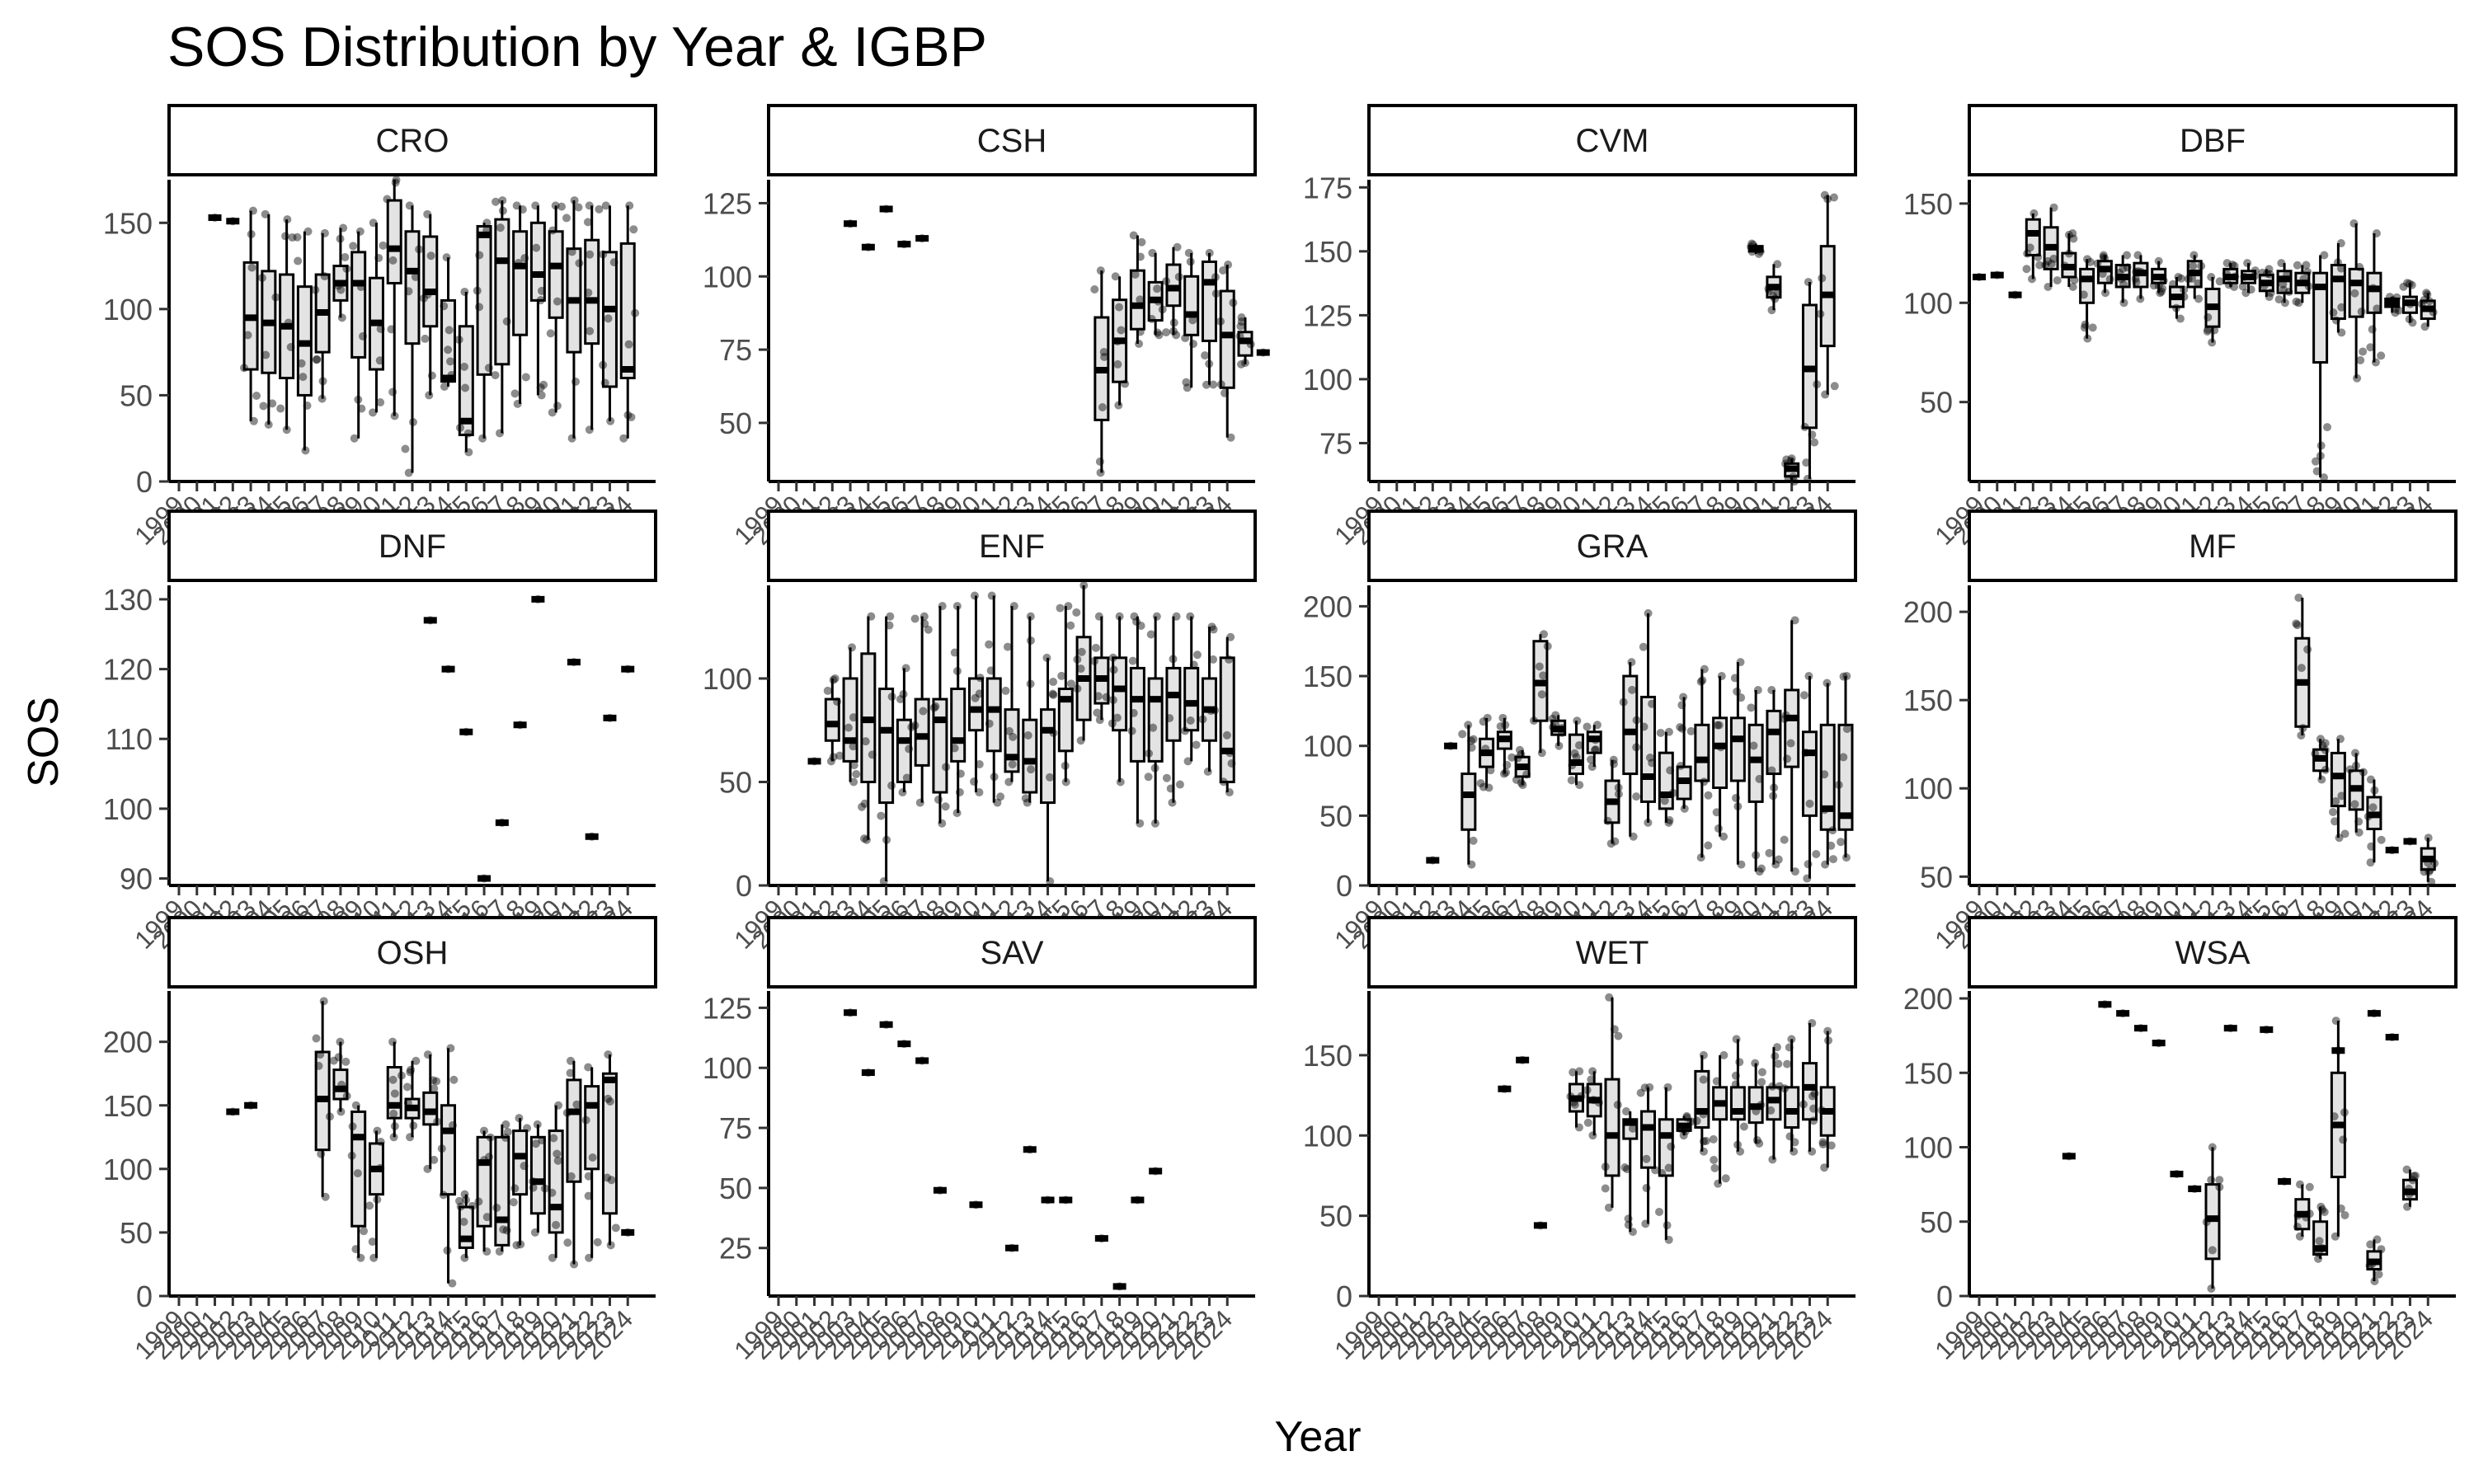  What do you see at coordinates (735, 782) in the screenshot?
I see `y-tick-label: 50` at bounding box center [735, 782].